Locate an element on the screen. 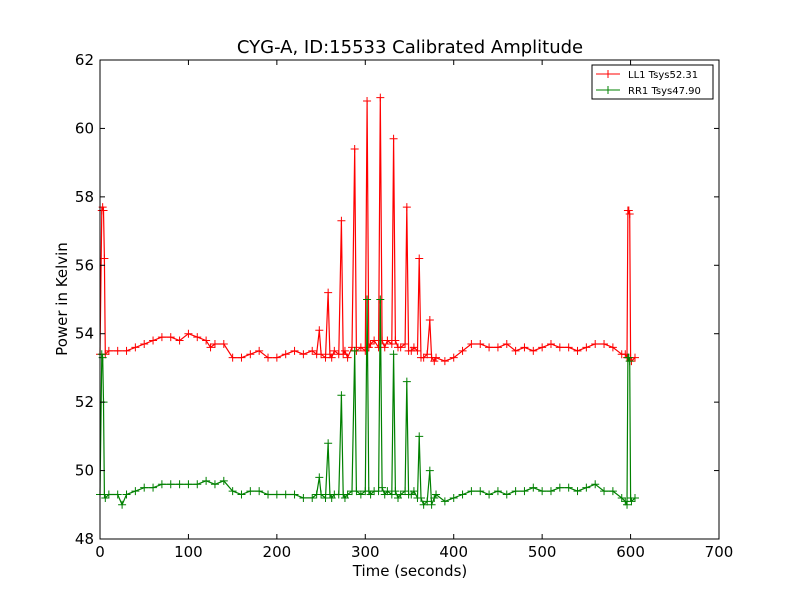 The width and height of the screenshot is (800, 600). x-tick-label: 100 is located at coordinates (188, 552).